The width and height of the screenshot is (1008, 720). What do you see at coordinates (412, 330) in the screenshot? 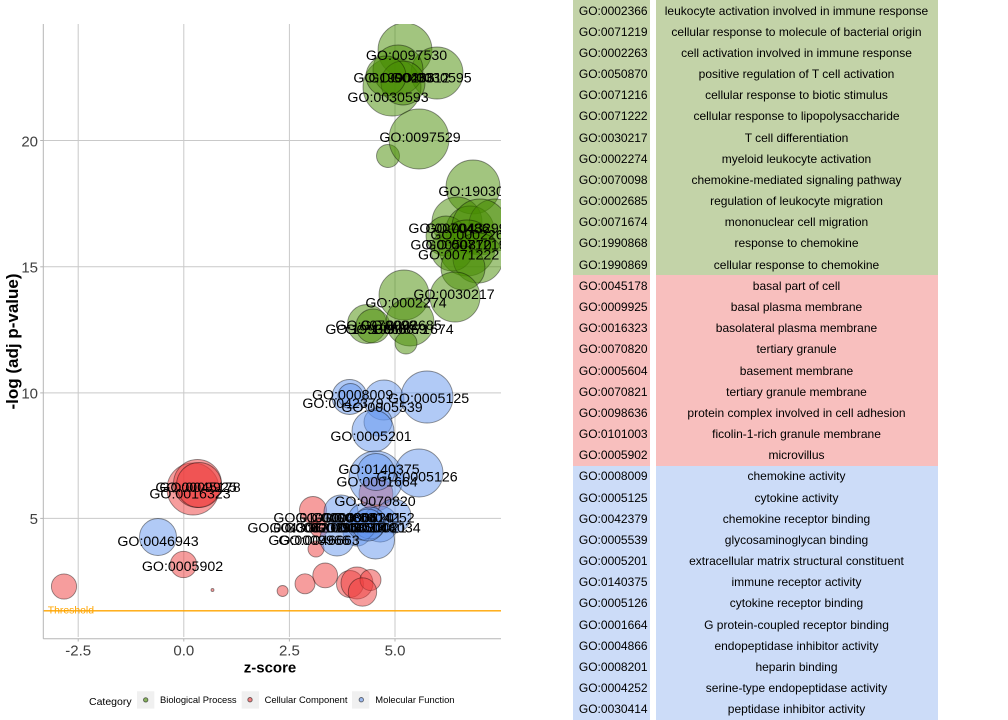
I see `svg-text: GO:0071674` at bounding box center [412, 330].